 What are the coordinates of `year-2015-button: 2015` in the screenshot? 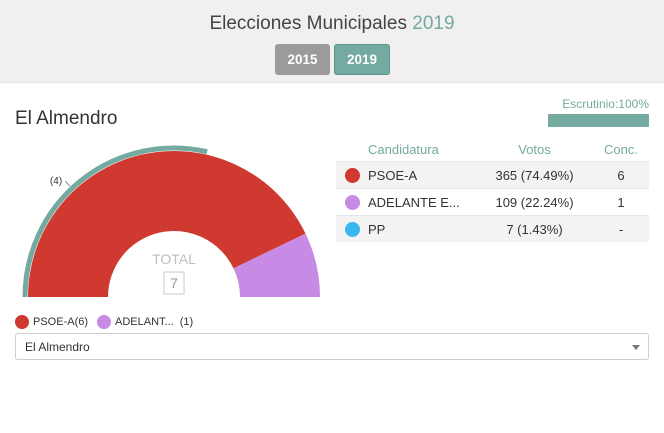 It's located at (302, 59).